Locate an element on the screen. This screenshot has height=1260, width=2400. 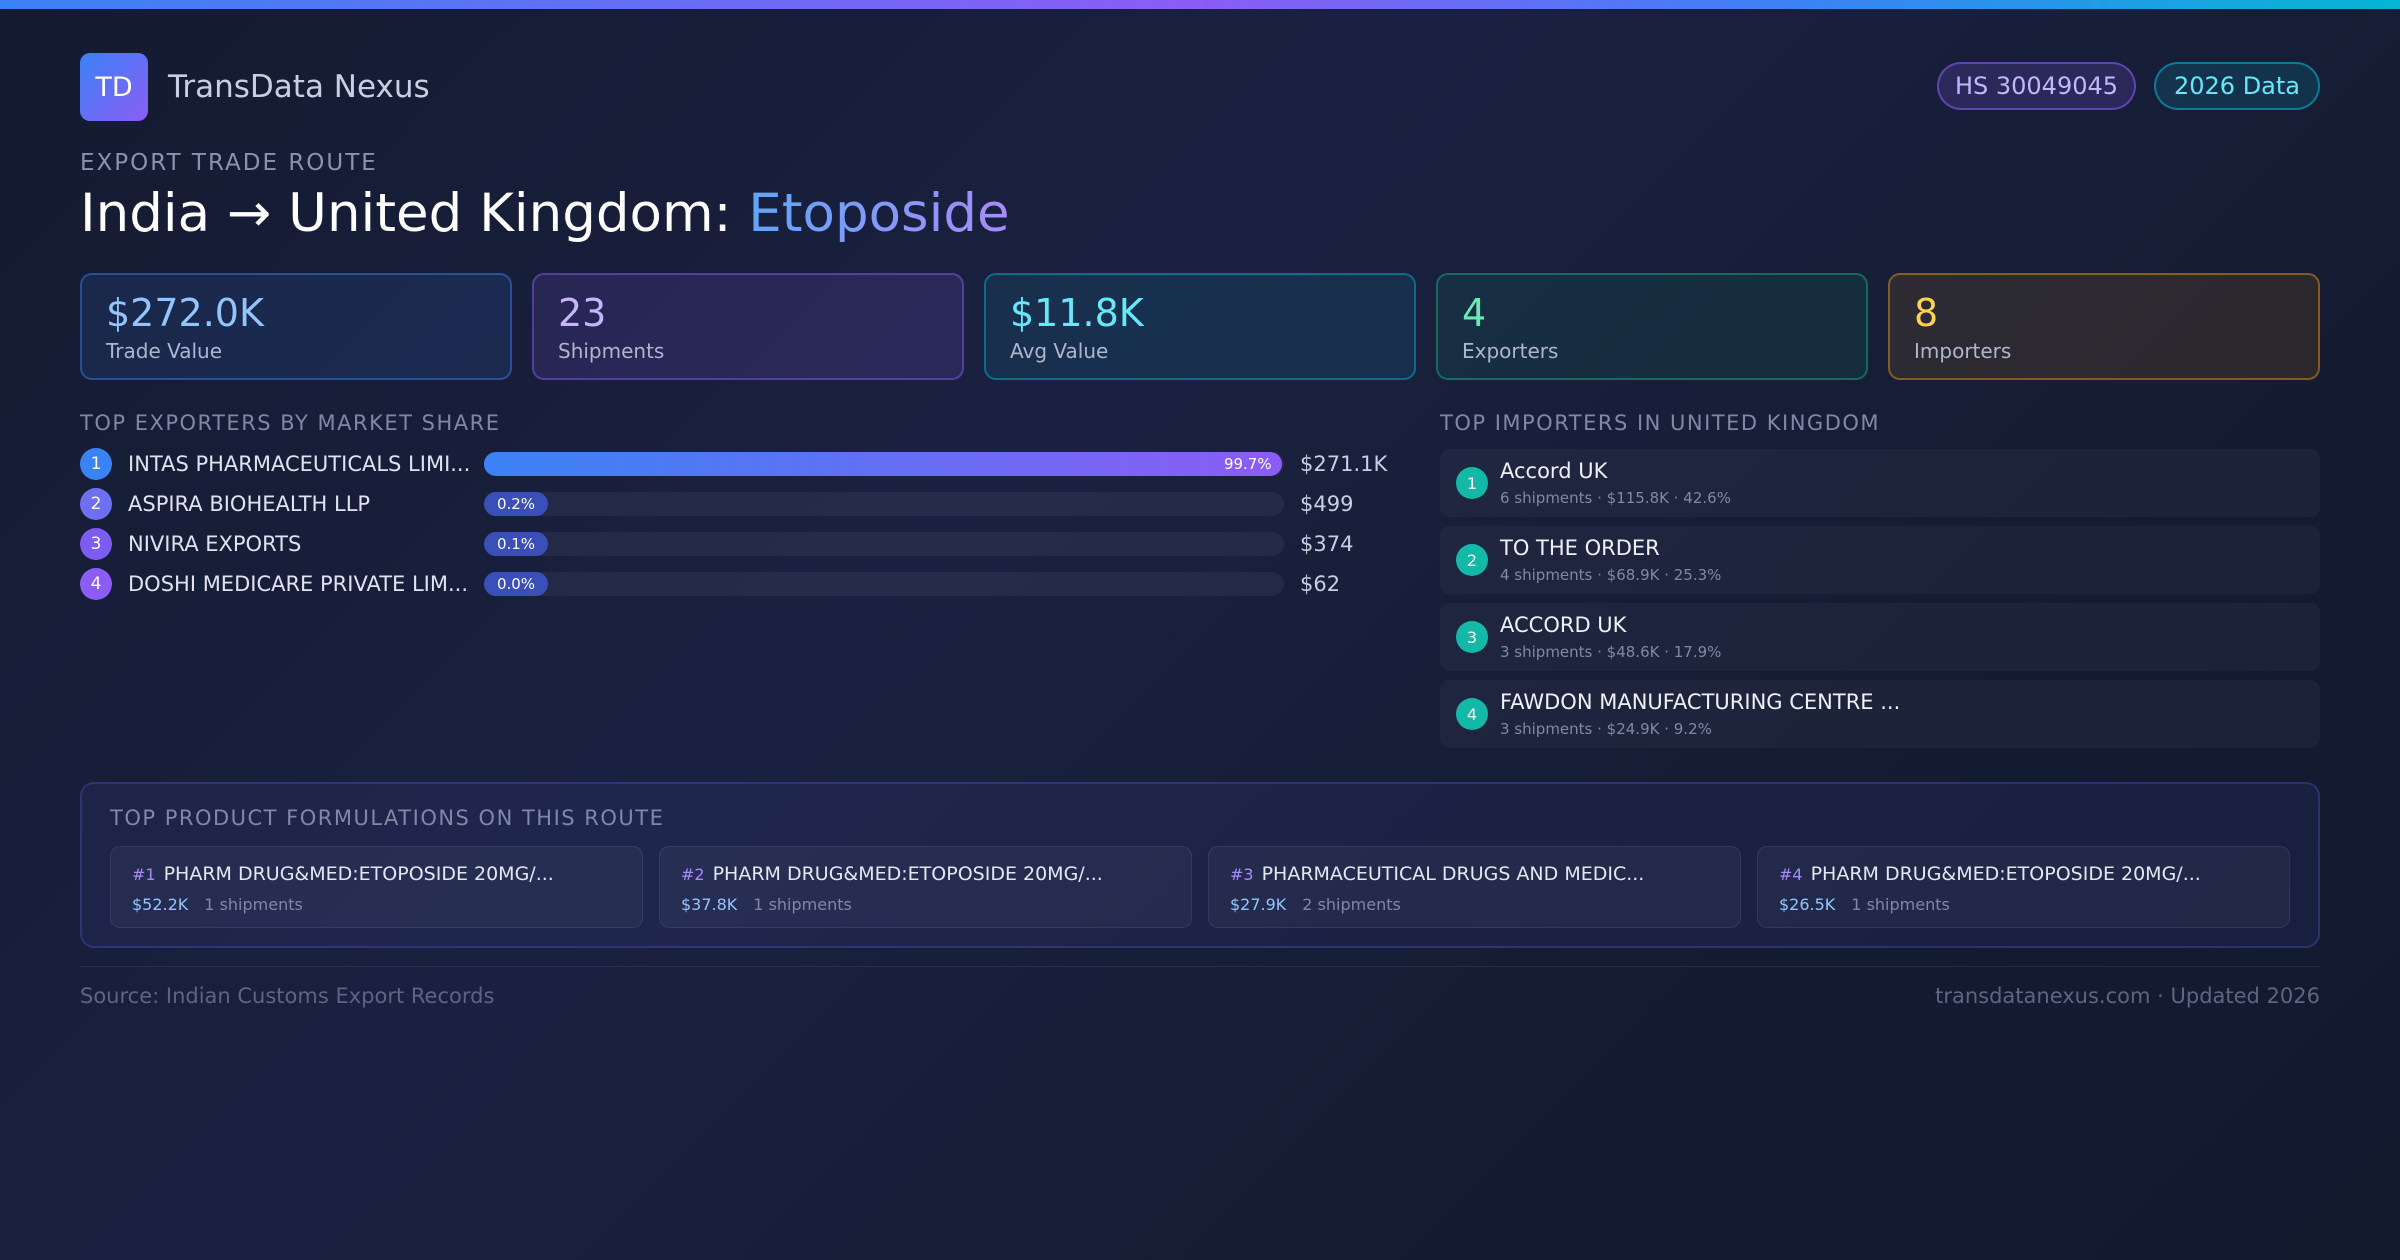
product-name: Etoposide is located at coordinates (879, 213).